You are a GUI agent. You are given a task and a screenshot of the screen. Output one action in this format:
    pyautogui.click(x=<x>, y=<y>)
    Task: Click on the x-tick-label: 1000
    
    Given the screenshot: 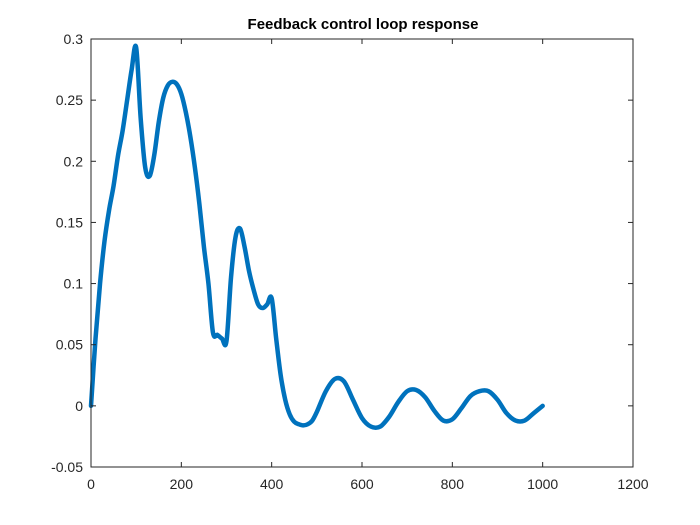 What is the action you would take?
    pyautogui.click(x=542, y=484)
    